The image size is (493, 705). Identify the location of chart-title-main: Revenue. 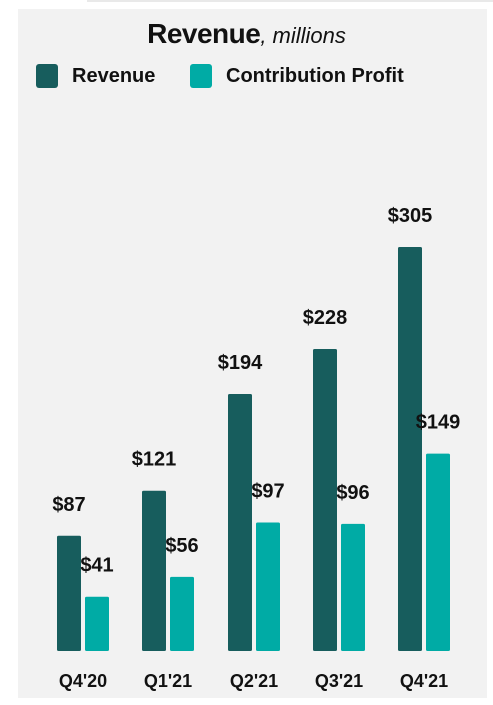
(204, 33).